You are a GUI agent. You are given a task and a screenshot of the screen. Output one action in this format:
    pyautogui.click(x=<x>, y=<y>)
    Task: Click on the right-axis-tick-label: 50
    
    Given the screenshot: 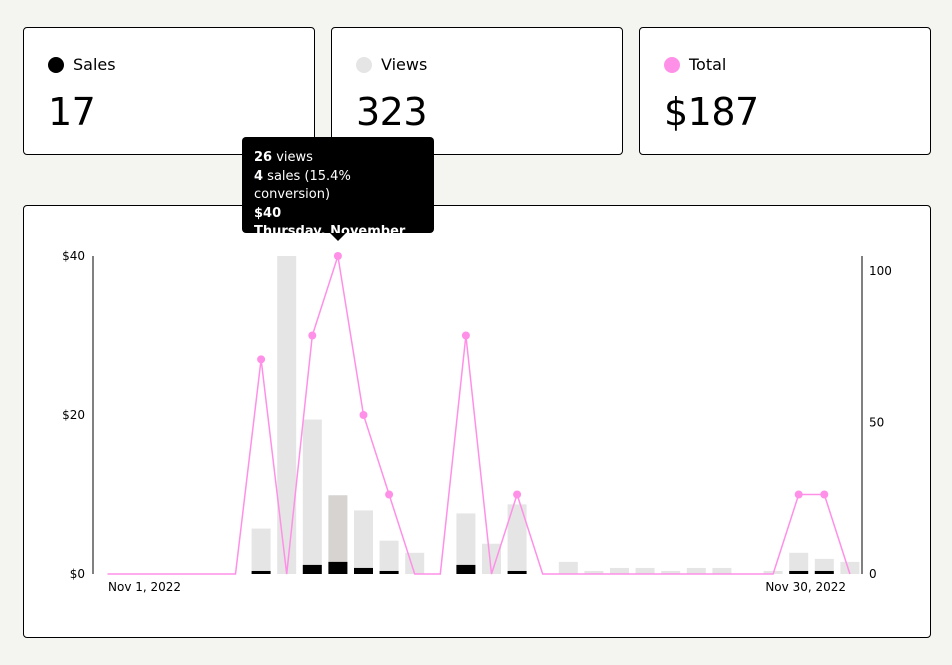 What is the action you would take?
    pyautogui.click(x=876, y=423)
    